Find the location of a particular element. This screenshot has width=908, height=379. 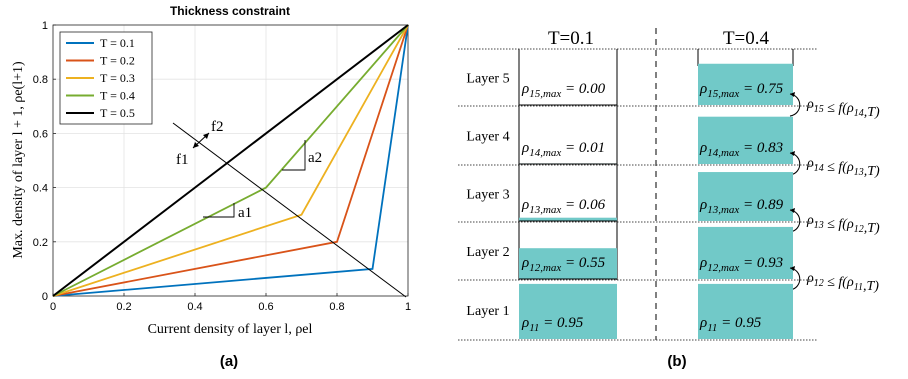

caption-b: (b) is located at coordinates (676, 361).